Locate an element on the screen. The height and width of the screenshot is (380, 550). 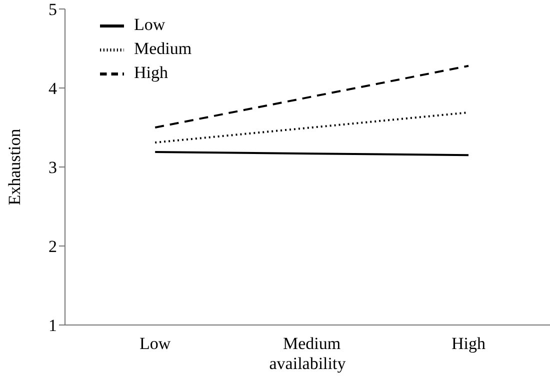
y-tick-label: 3 is located at coordinates (52, 168).